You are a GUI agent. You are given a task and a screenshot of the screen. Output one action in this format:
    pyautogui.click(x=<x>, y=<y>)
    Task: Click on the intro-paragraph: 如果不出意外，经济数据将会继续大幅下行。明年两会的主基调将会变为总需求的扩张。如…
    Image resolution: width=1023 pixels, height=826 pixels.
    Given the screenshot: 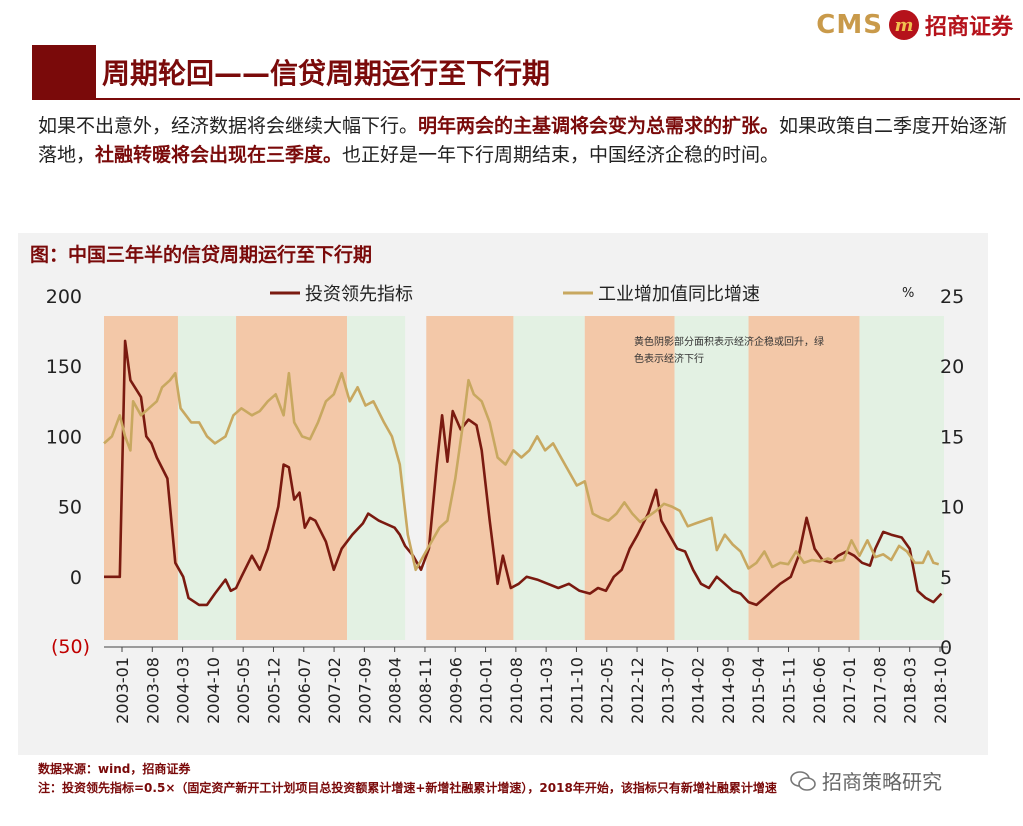 What is the action you would take?
    pyautogui.click(x=525, y=141)
    